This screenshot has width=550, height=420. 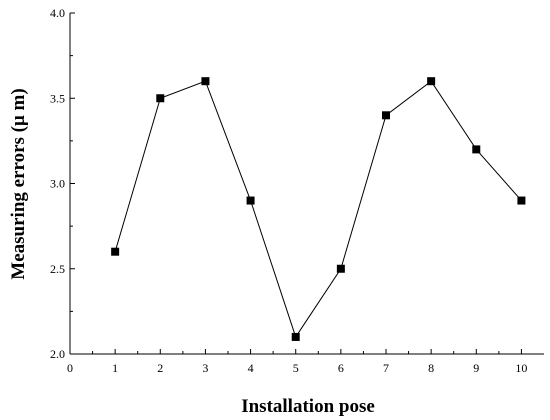 What do you see at coordinates (18, 183) in the screenshot?
I see `y-axis-title: Measuring errors (μ m)` at bounding box center [18, 183].